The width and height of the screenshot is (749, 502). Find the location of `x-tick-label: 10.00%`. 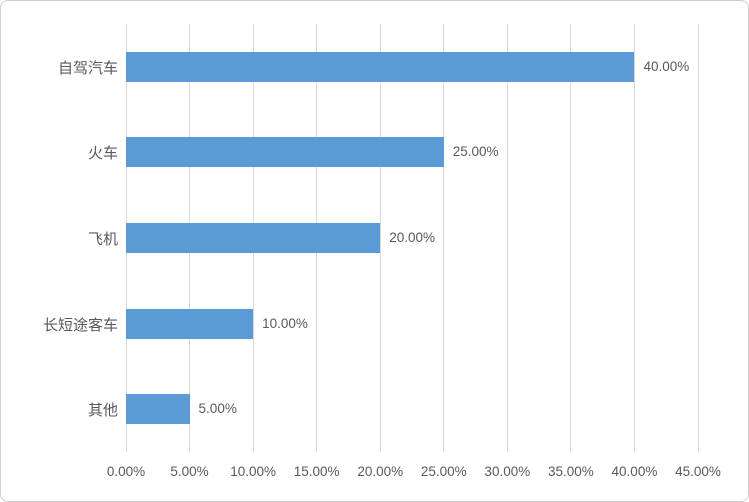

x-tick-label: 10.00% is located at coordinates (253, 471).